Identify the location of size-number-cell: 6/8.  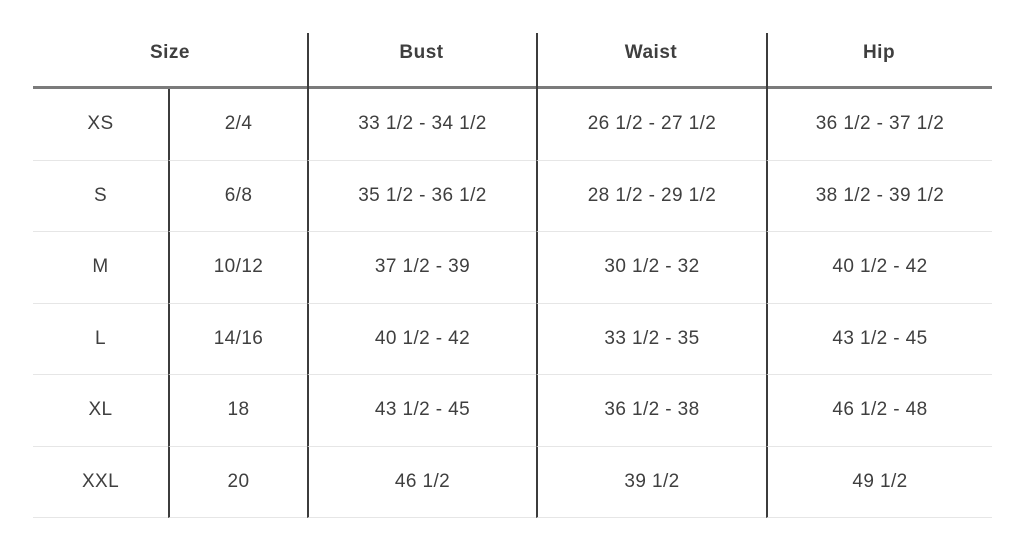
(237, 196).